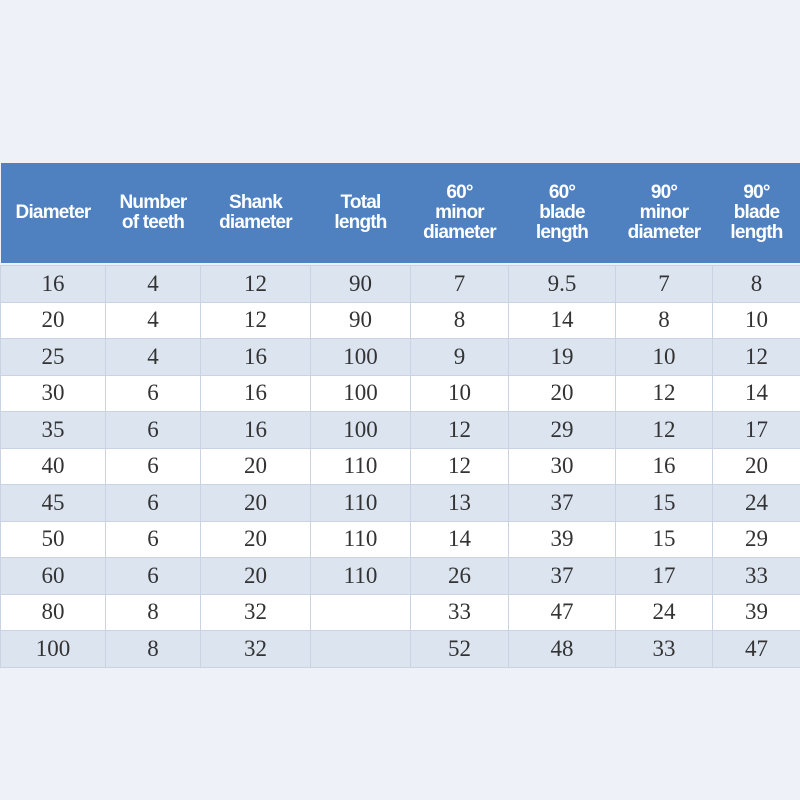  Describe the element at coordinates (361, 202) in the screenshot. I see `header-line: Total` at that location.